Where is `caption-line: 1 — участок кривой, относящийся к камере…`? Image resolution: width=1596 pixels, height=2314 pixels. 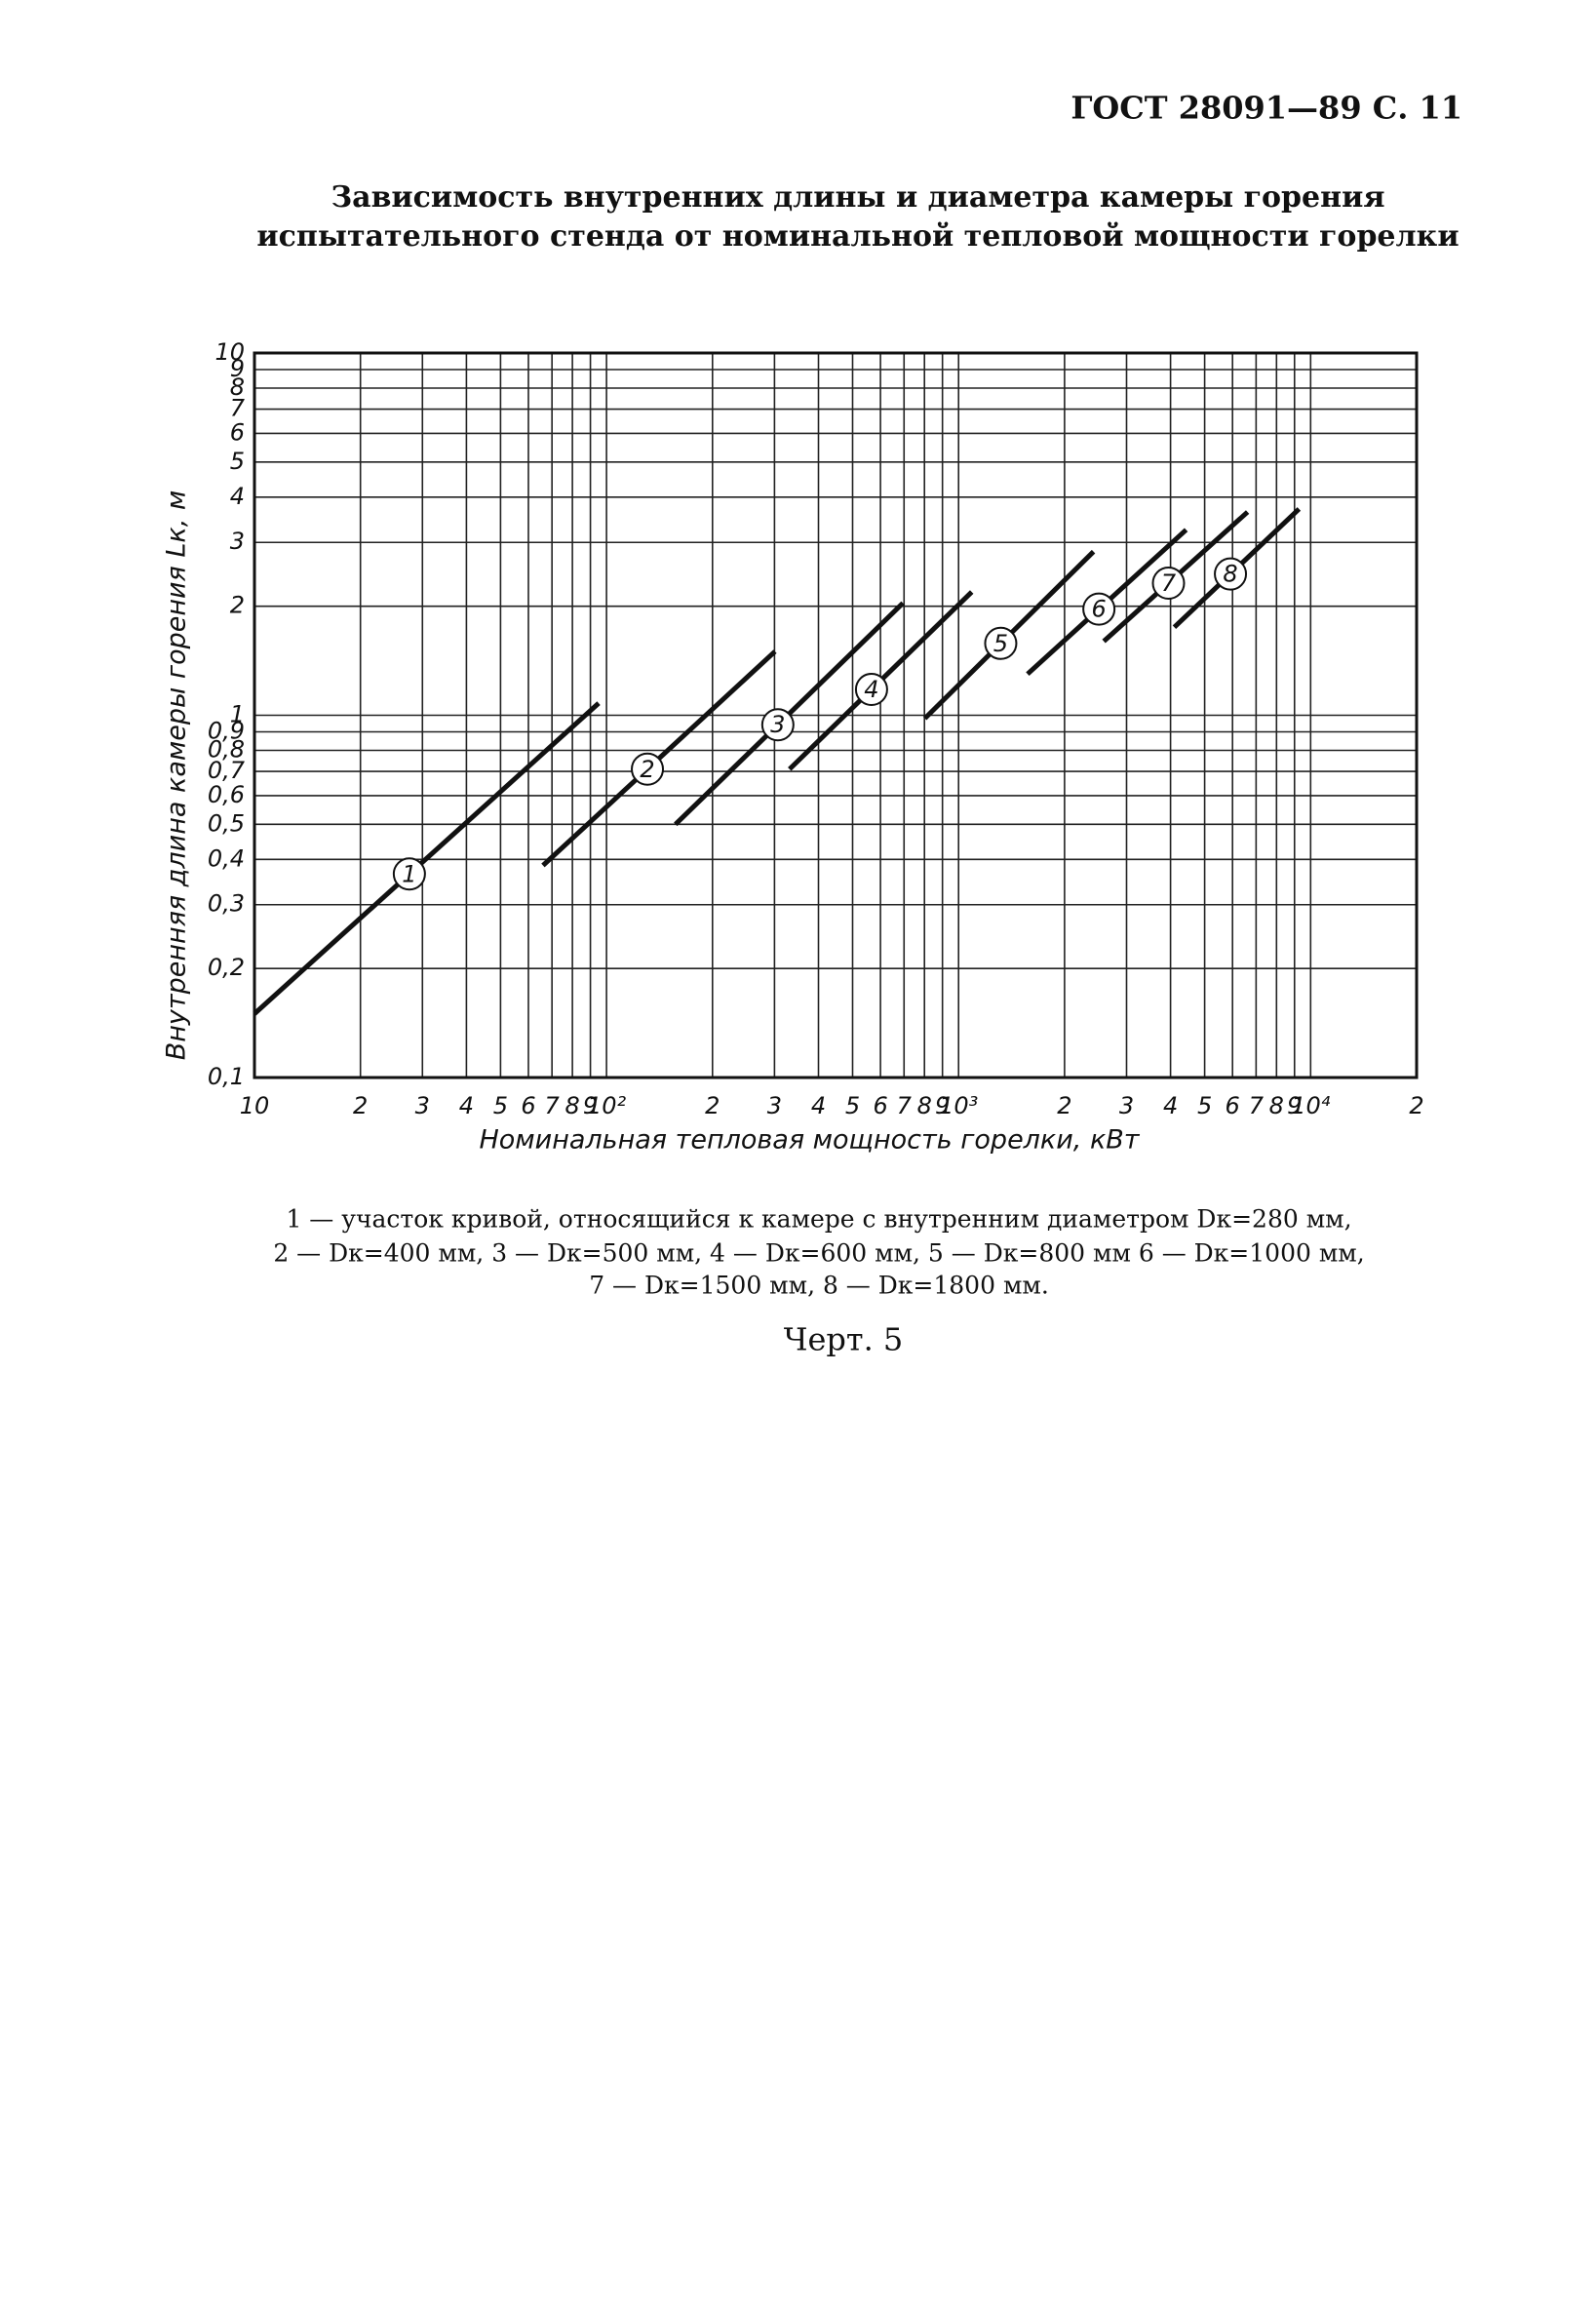 caption-line: 1 — участок кривой, относящийся к камере… is located at coordinates (819, 1219).